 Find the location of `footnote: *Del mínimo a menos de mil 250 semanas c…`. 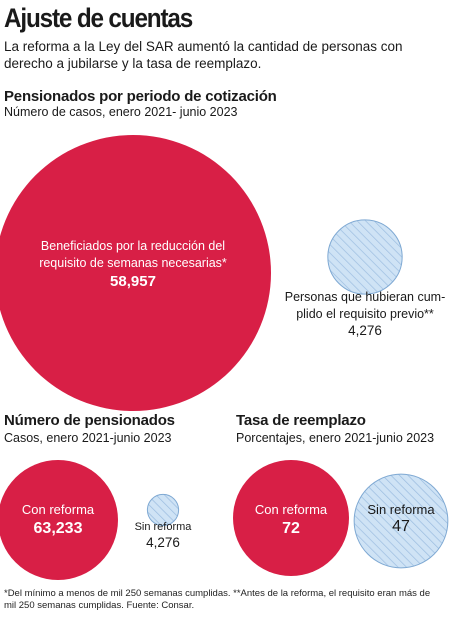

footnote: *Del mínimo a menos de mil 250 semanas c… is located at coordinates (217, 599).